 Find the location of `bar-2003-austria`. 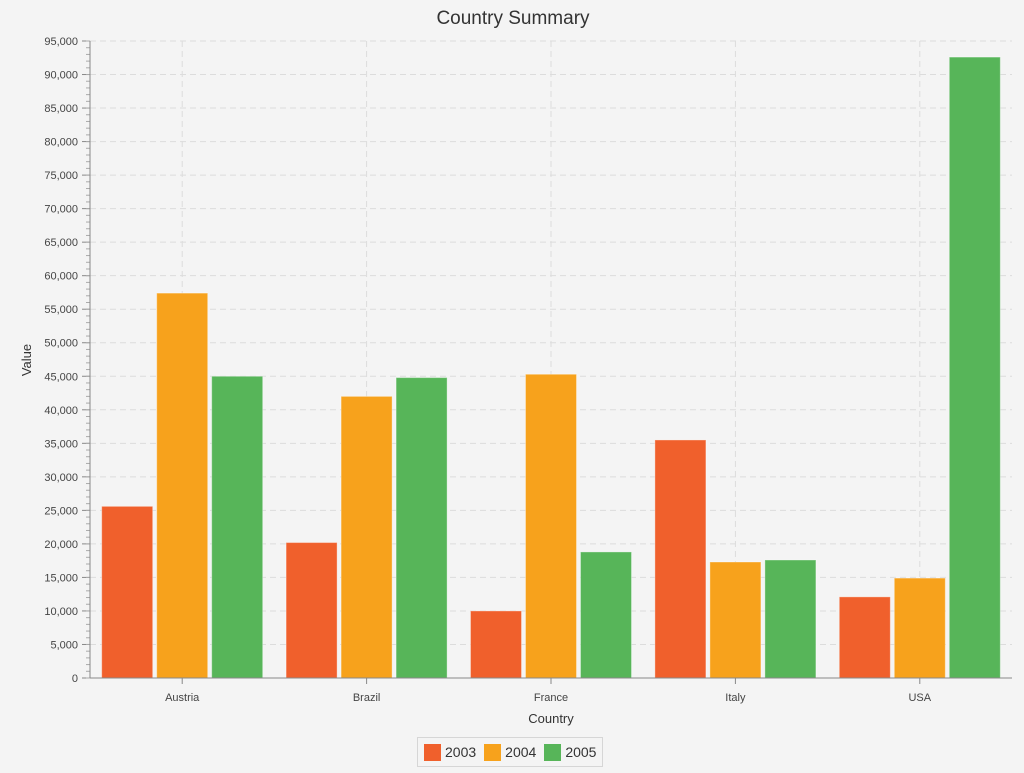

bar-2003-austria is located at coordinates (127, 592).